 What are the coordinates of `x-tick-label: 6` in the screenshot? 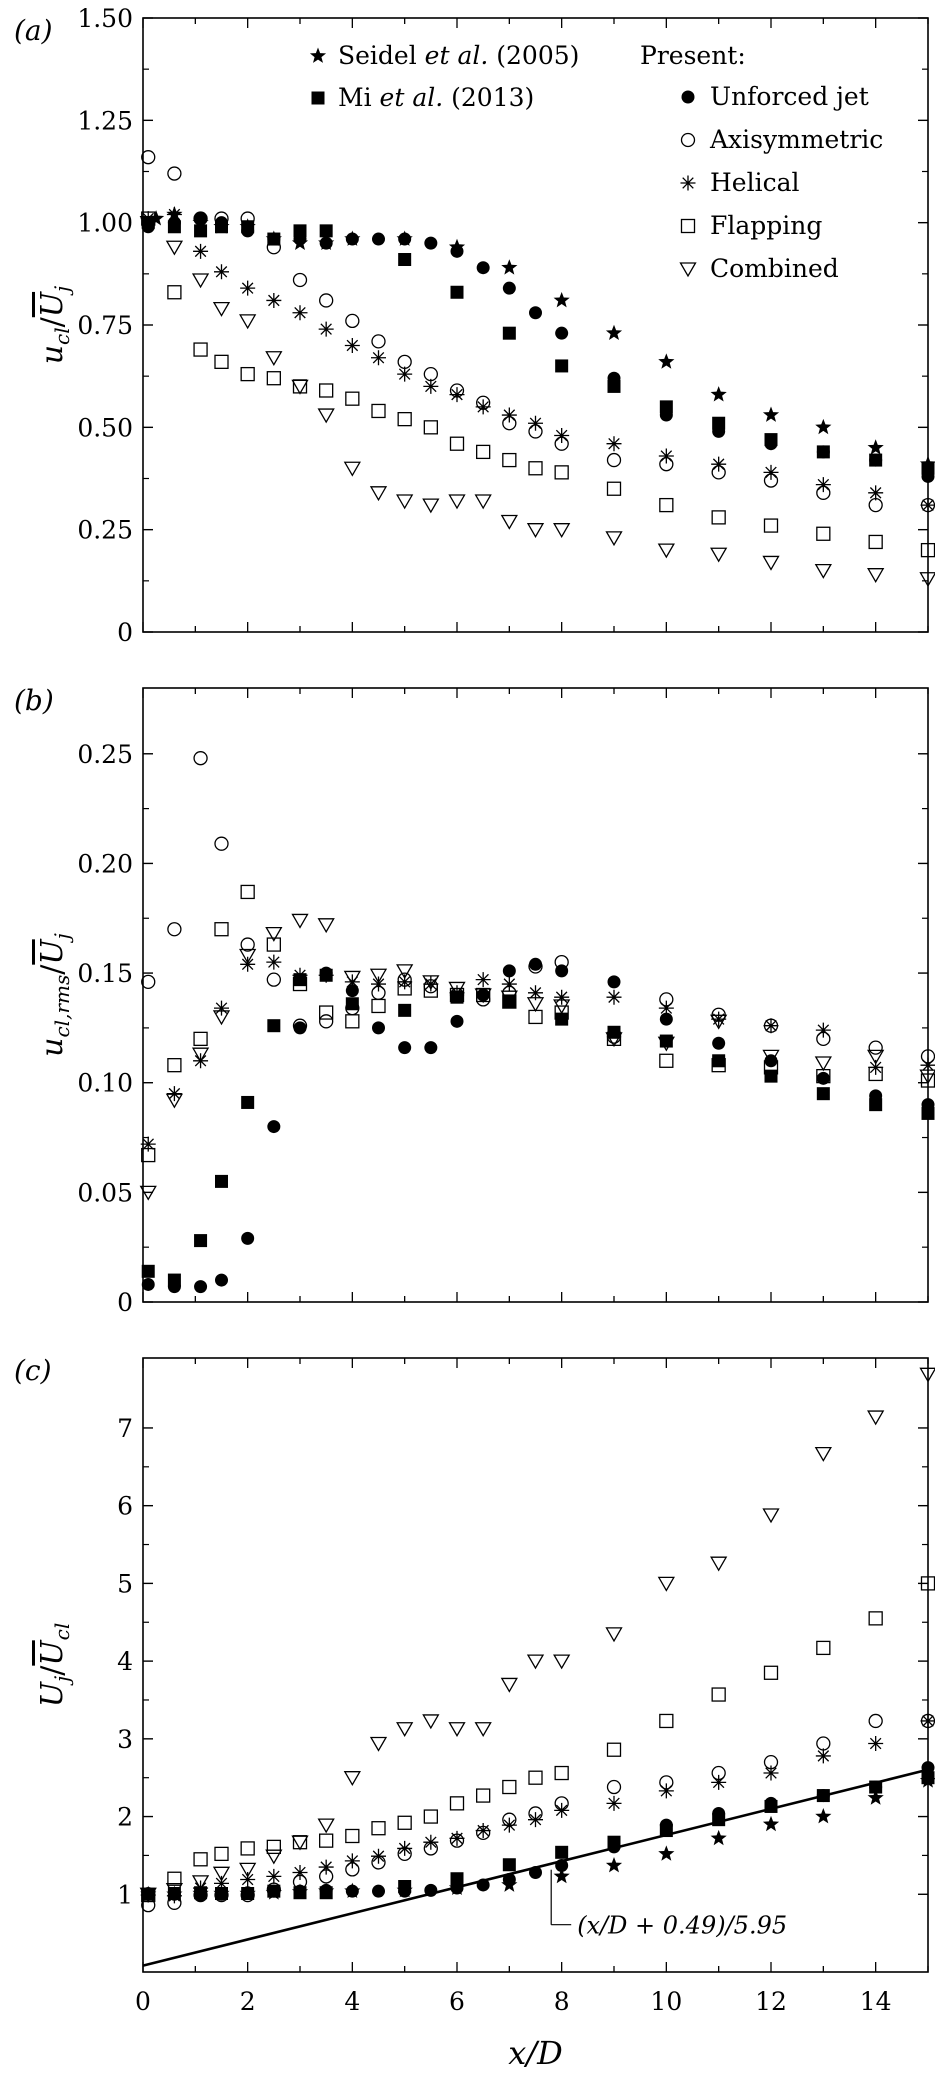 It's located at (457, 2001).